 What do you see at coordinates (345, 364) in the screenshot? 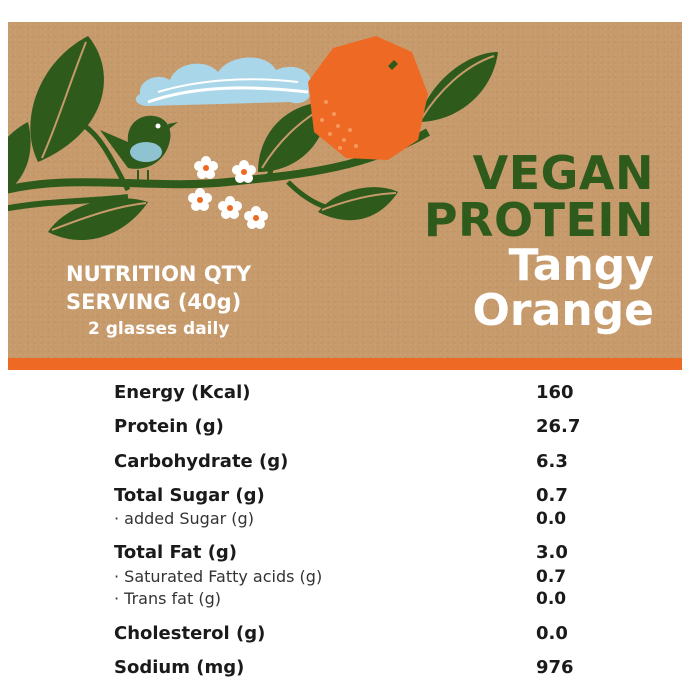
I see `divider-stripe` at bounding box center [345, 364].